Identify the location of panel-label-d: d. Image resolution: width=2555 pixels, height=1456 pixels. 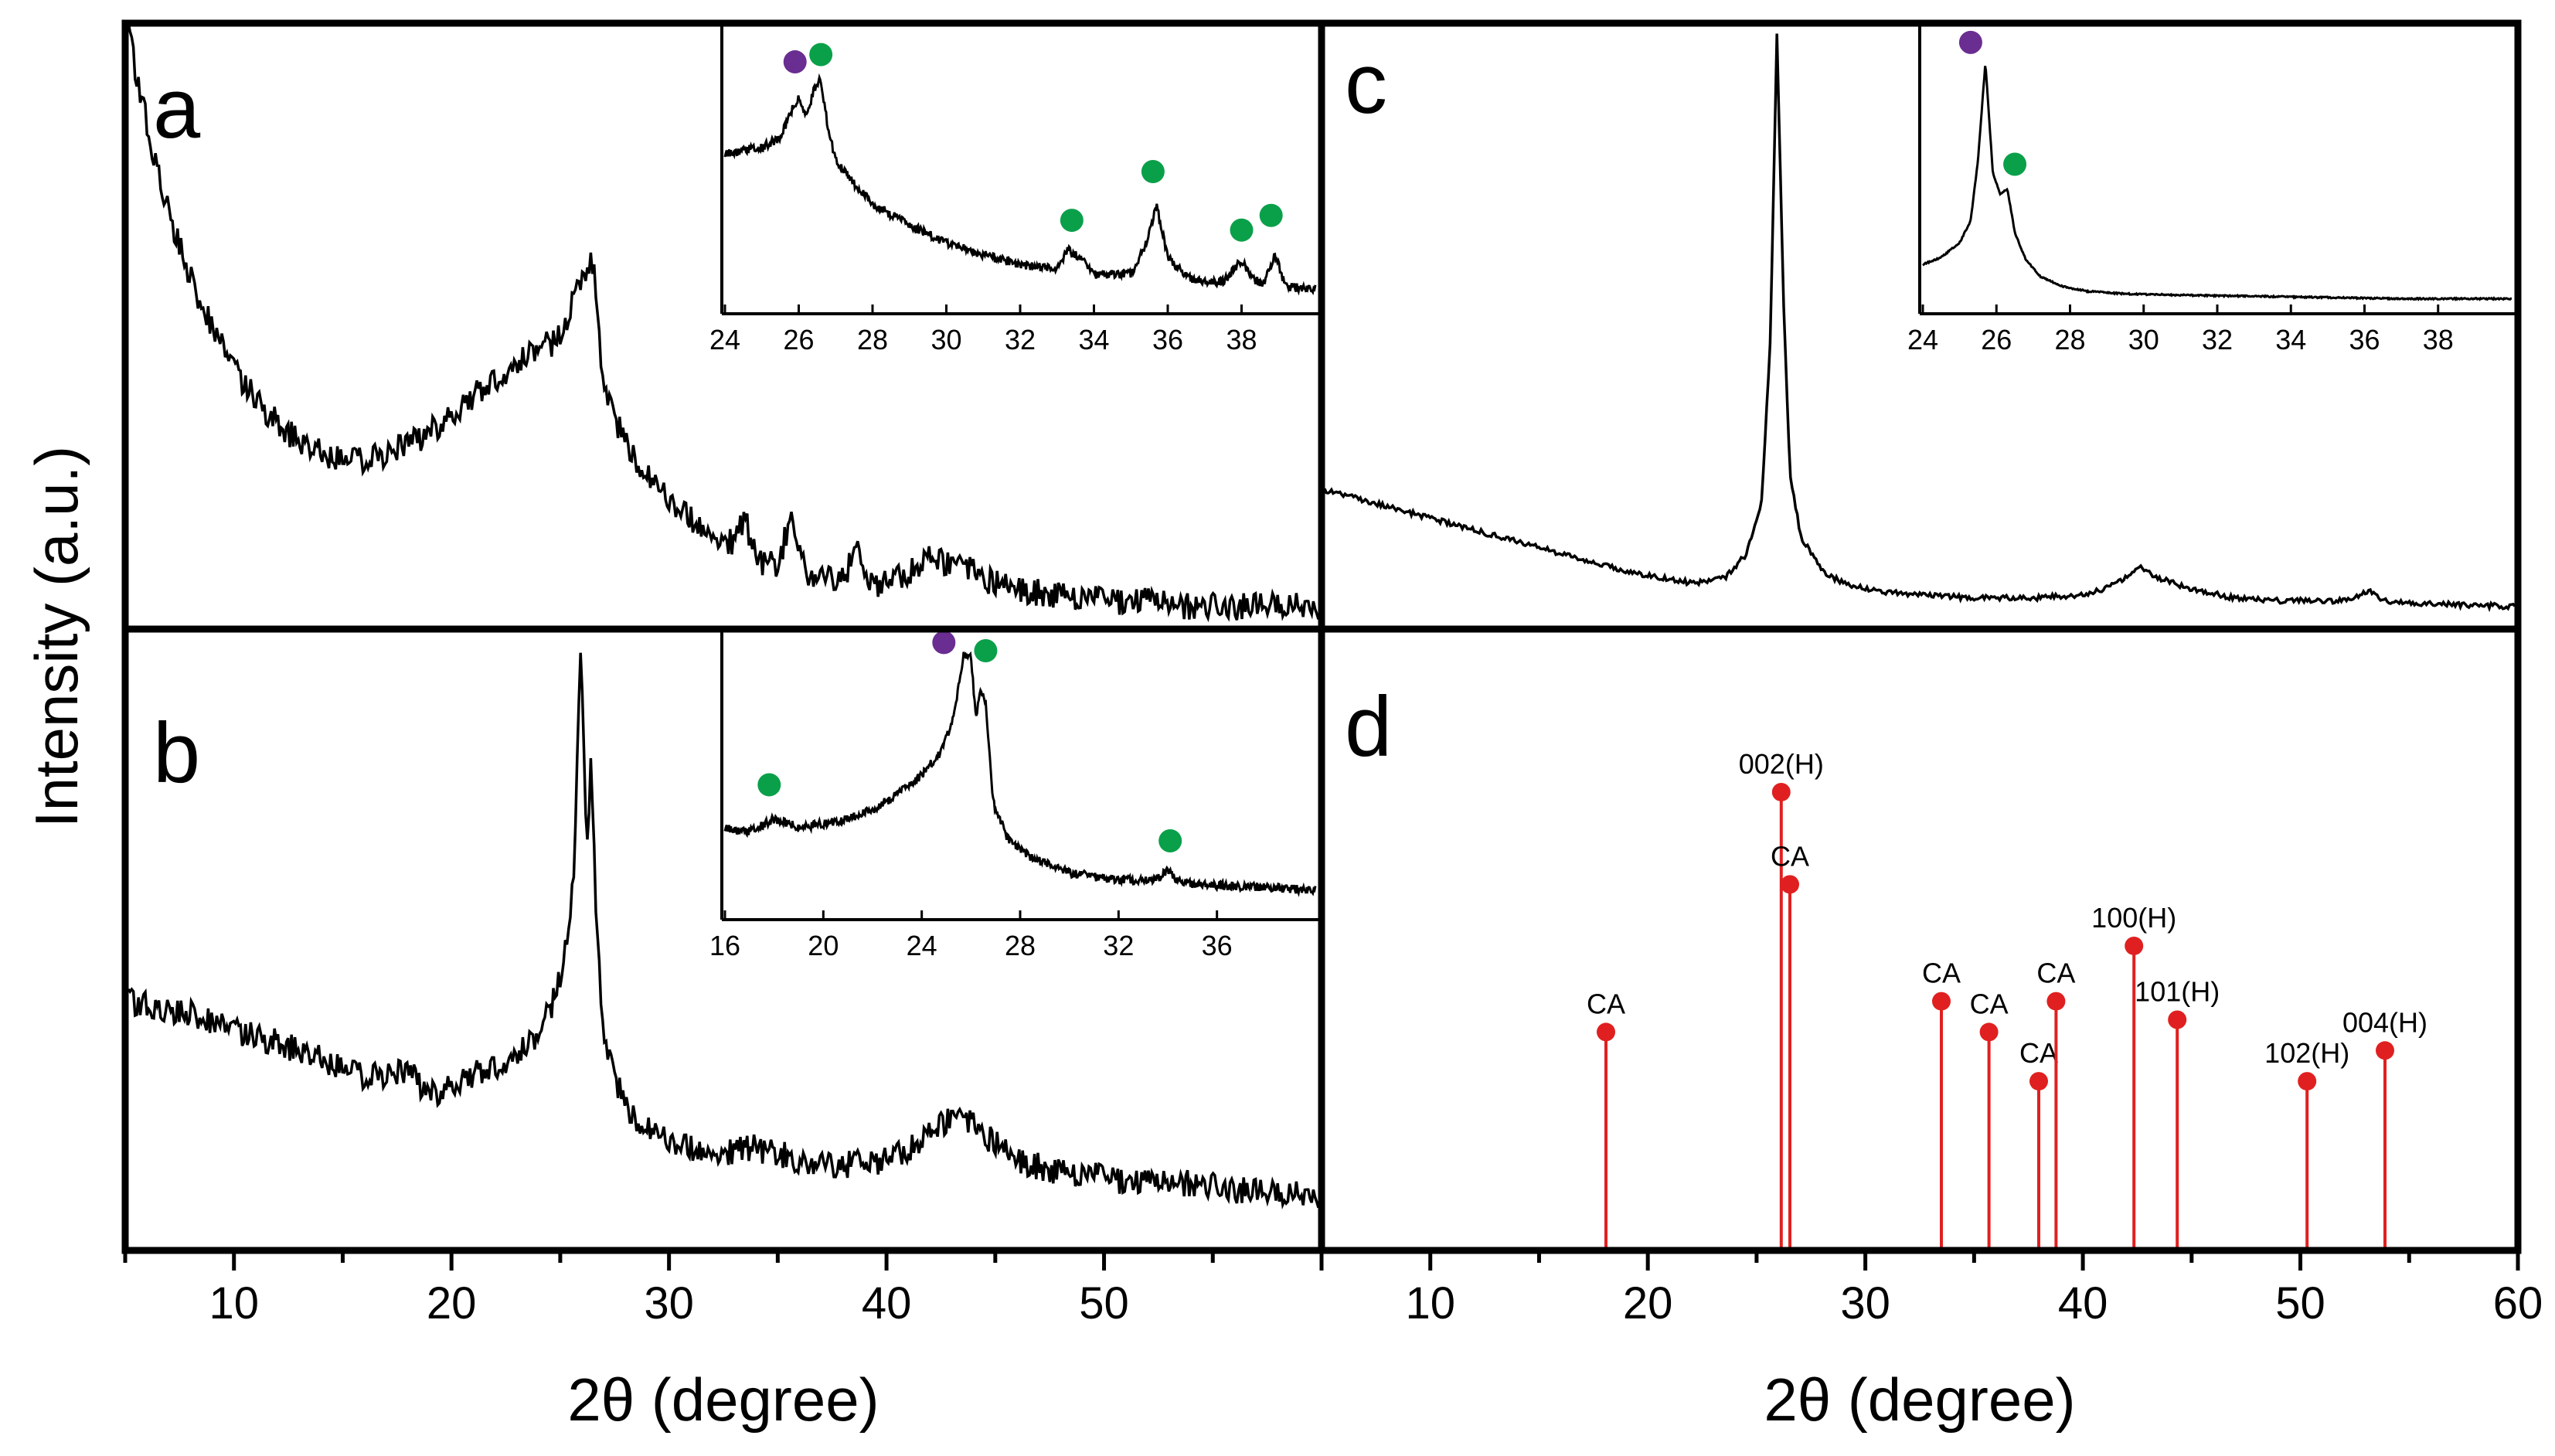
(1368, 727).